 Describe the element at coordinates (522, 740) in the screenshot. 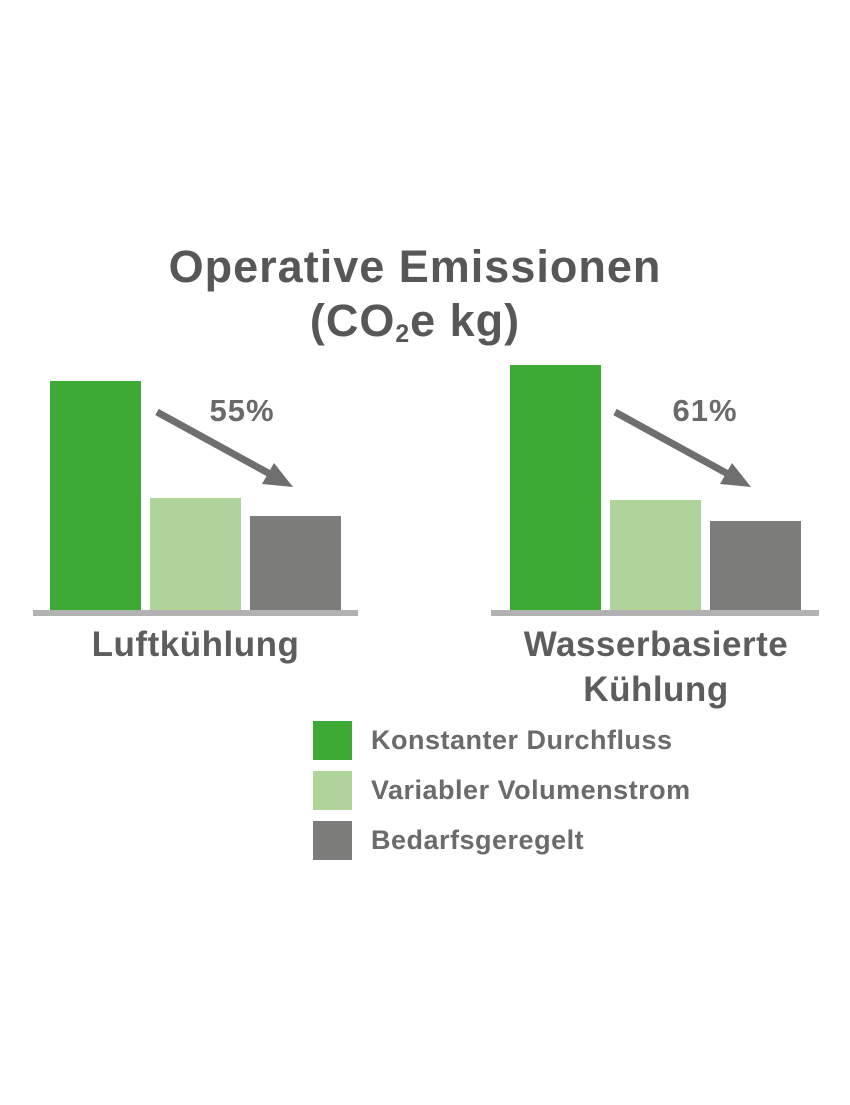

I see `legend-label: Konstanter Durchfluss` at that location.